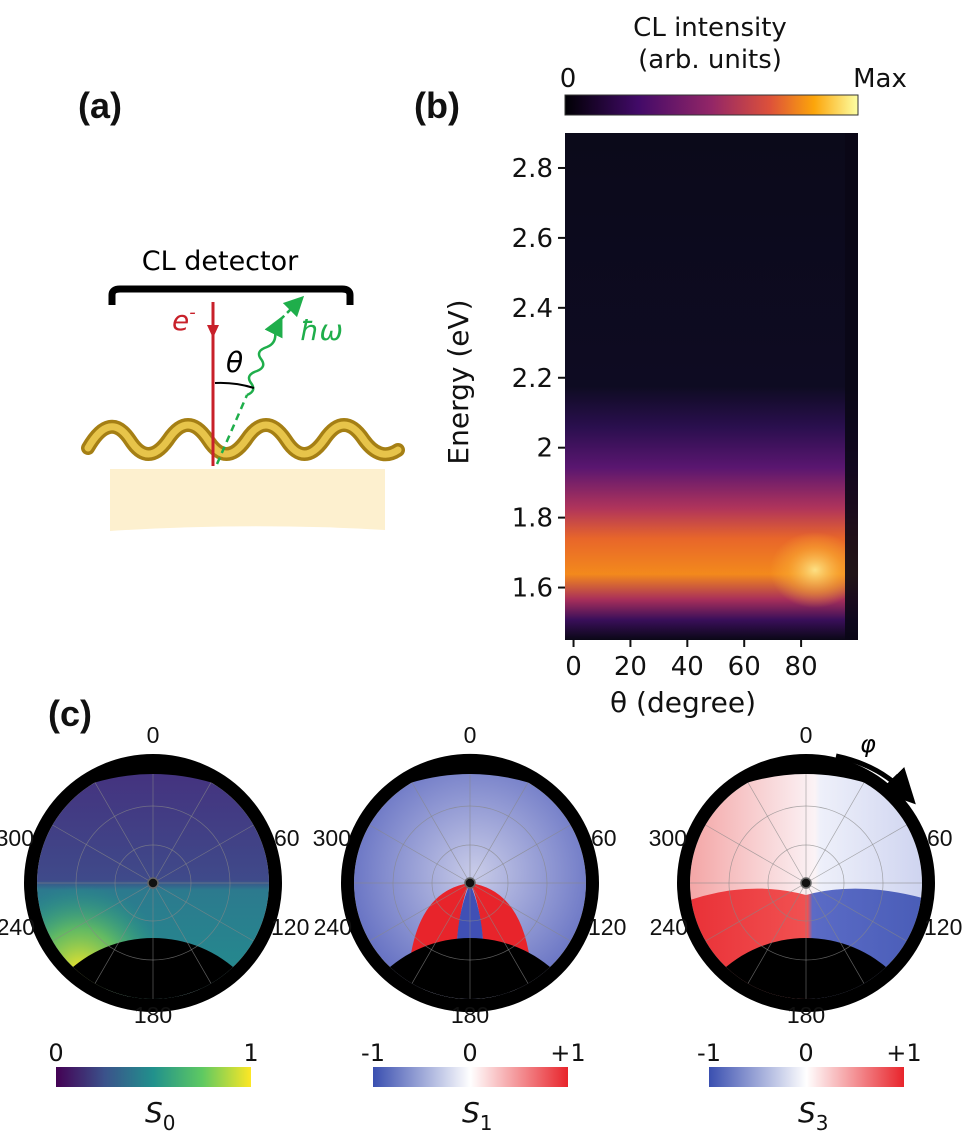 This screenshot has height=1139, width=969. What do you see at coordinates (292, 308) in the screenshot?
I see `photon-arrow` at bounding box center [292, 308].